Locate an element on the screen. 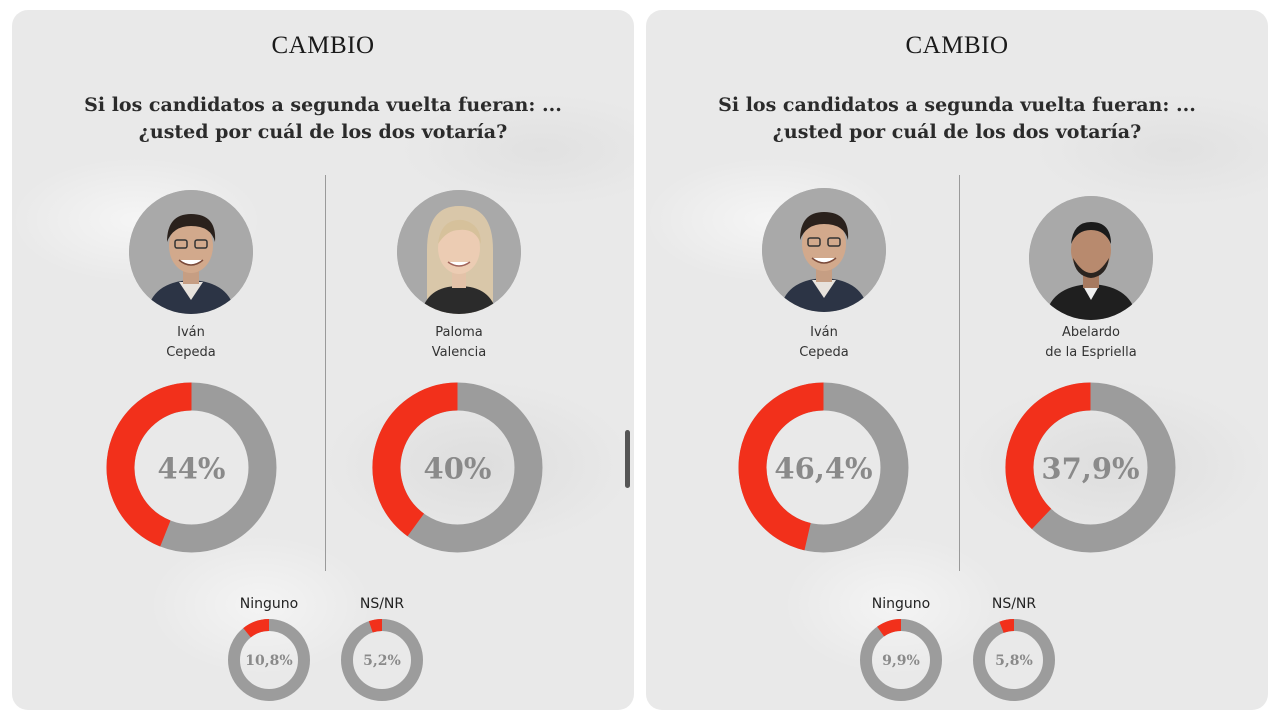 This screenshot has width=1280, height=720. other-nsnr-donut: 5,8% is located at coordinates (1014, 660).